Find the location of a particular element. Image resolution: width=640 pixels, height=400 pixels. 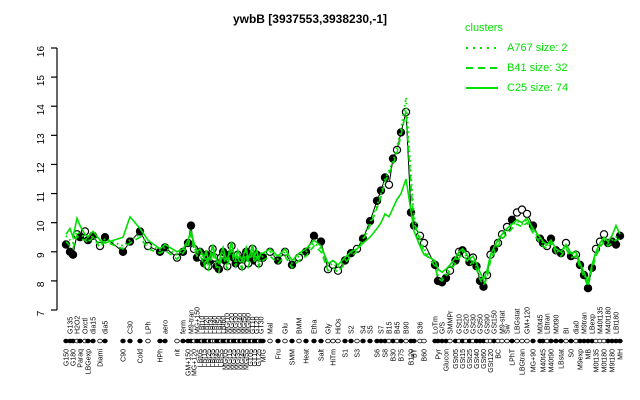

condition-label: LBt45 is located at coordinates (217, 358).